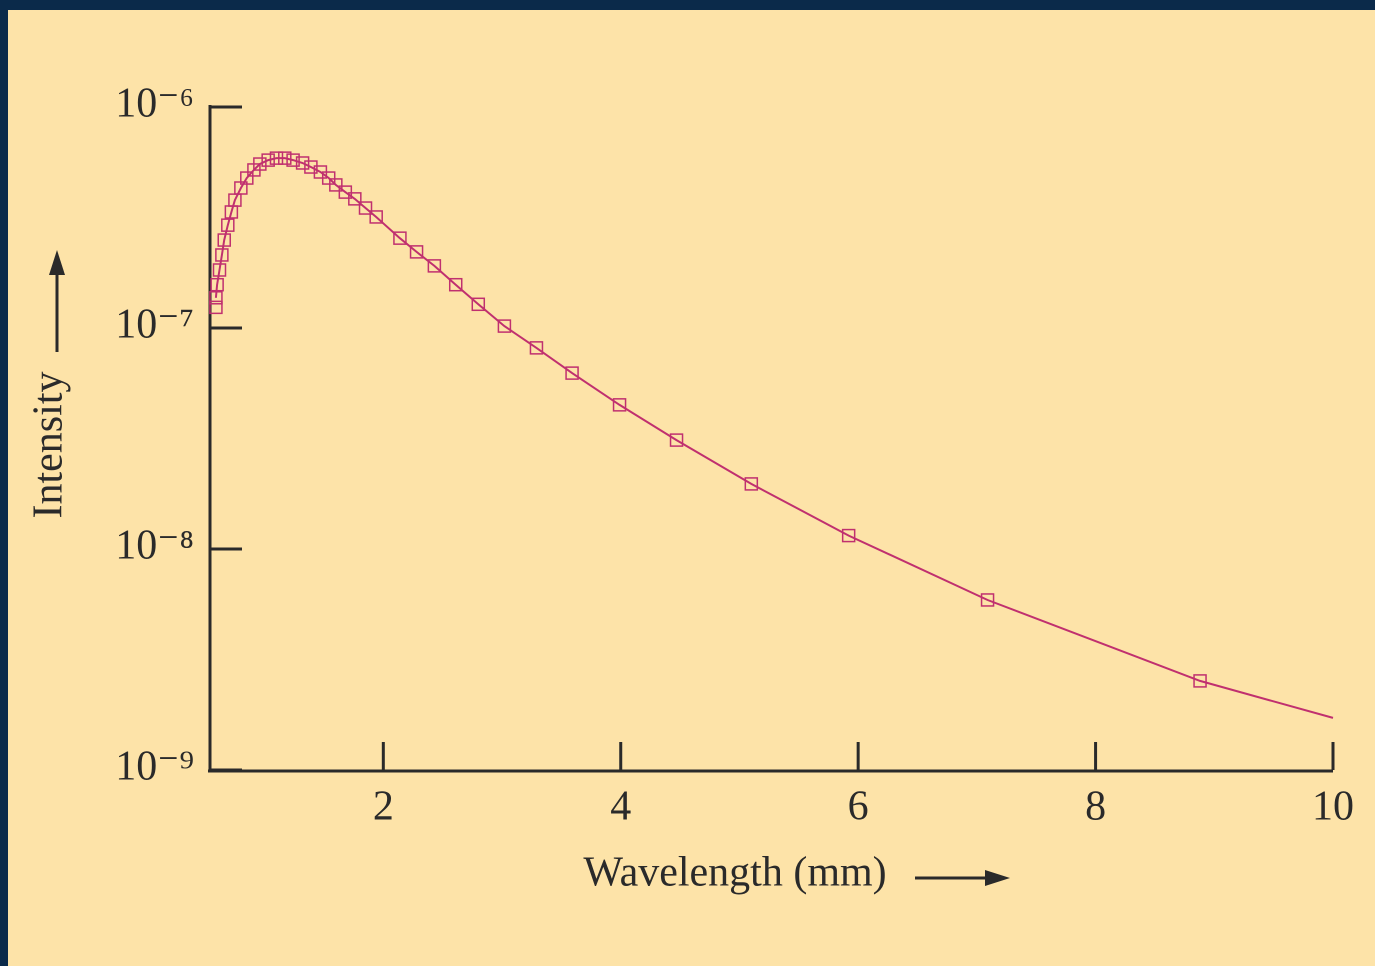 The height and width of the screenshot is (966, 1375). I want to click on y-tick-label: 10⁻⁹, so click(154, 767).